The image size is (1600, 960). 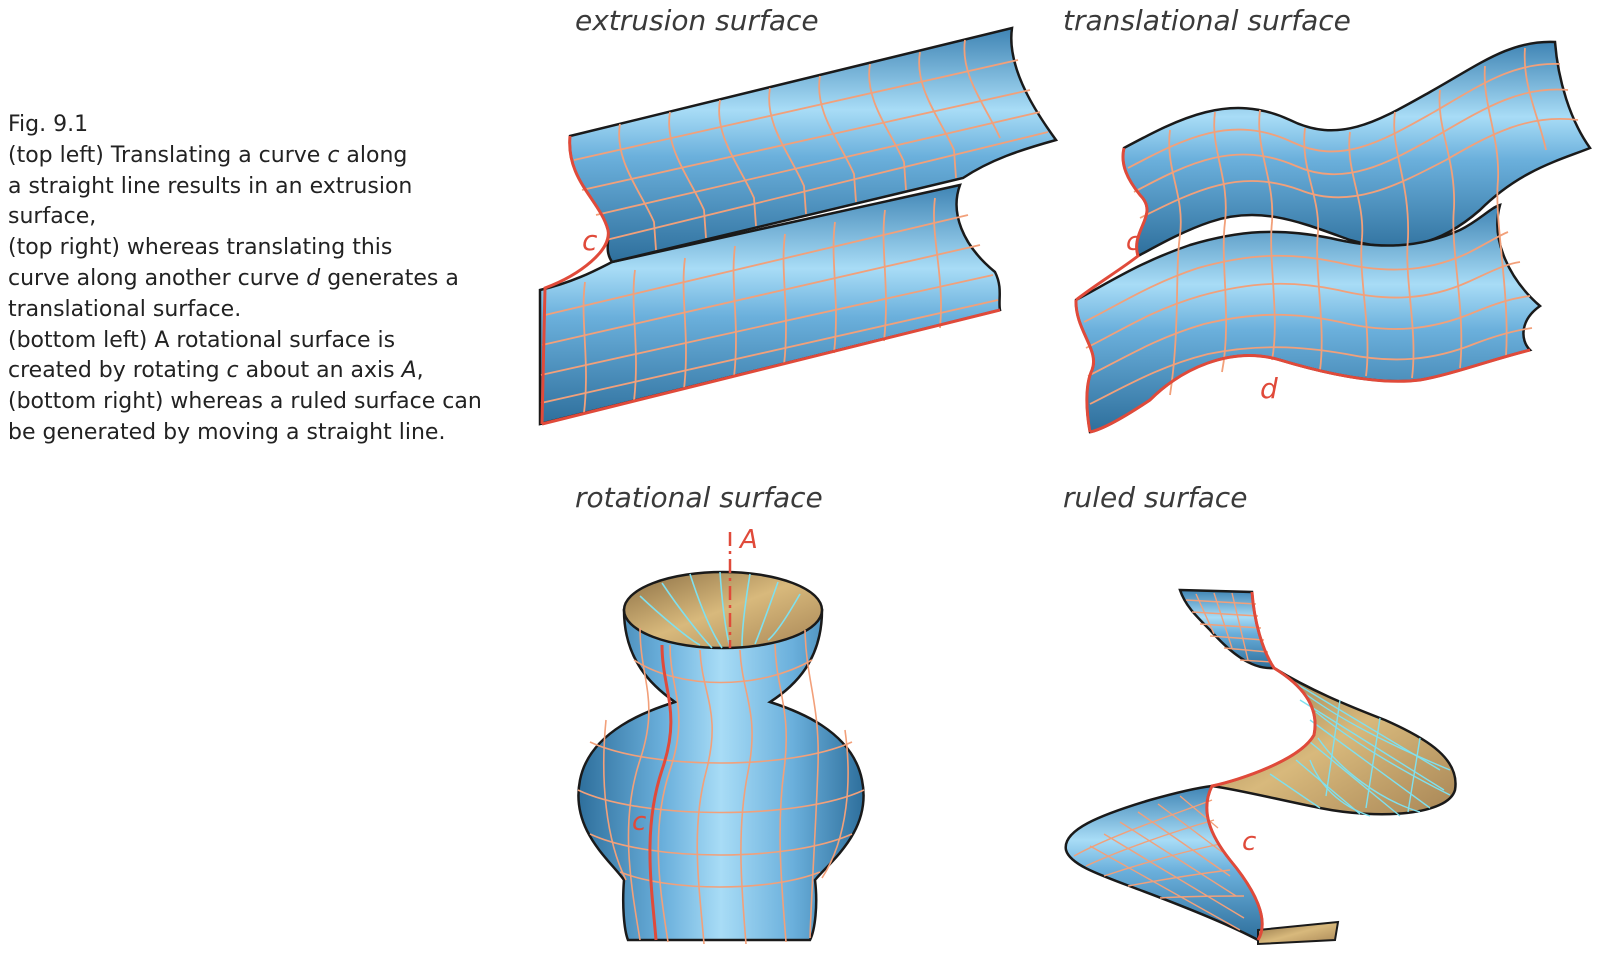 What do you see at coordinates (420, 371) in the screenshot?
I see `caption-text: ,` at bounding box center [420, 371].